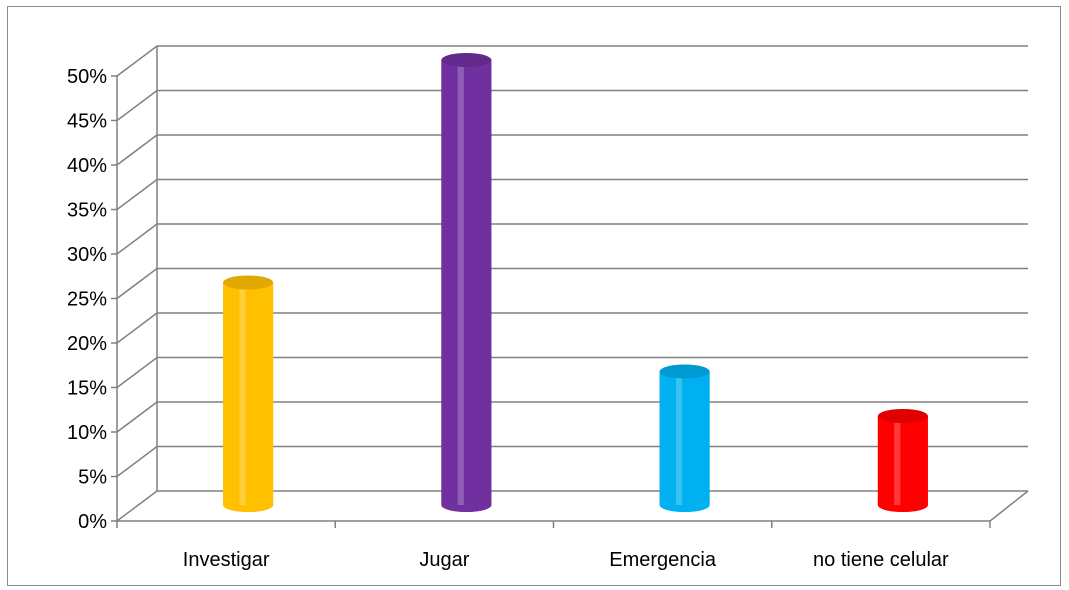 The image size is (1069, 590). What do you see at coordinates (87, 389) in the screenshot?
I see `y-tick-label: 15%` at bounding box center [87, 389].